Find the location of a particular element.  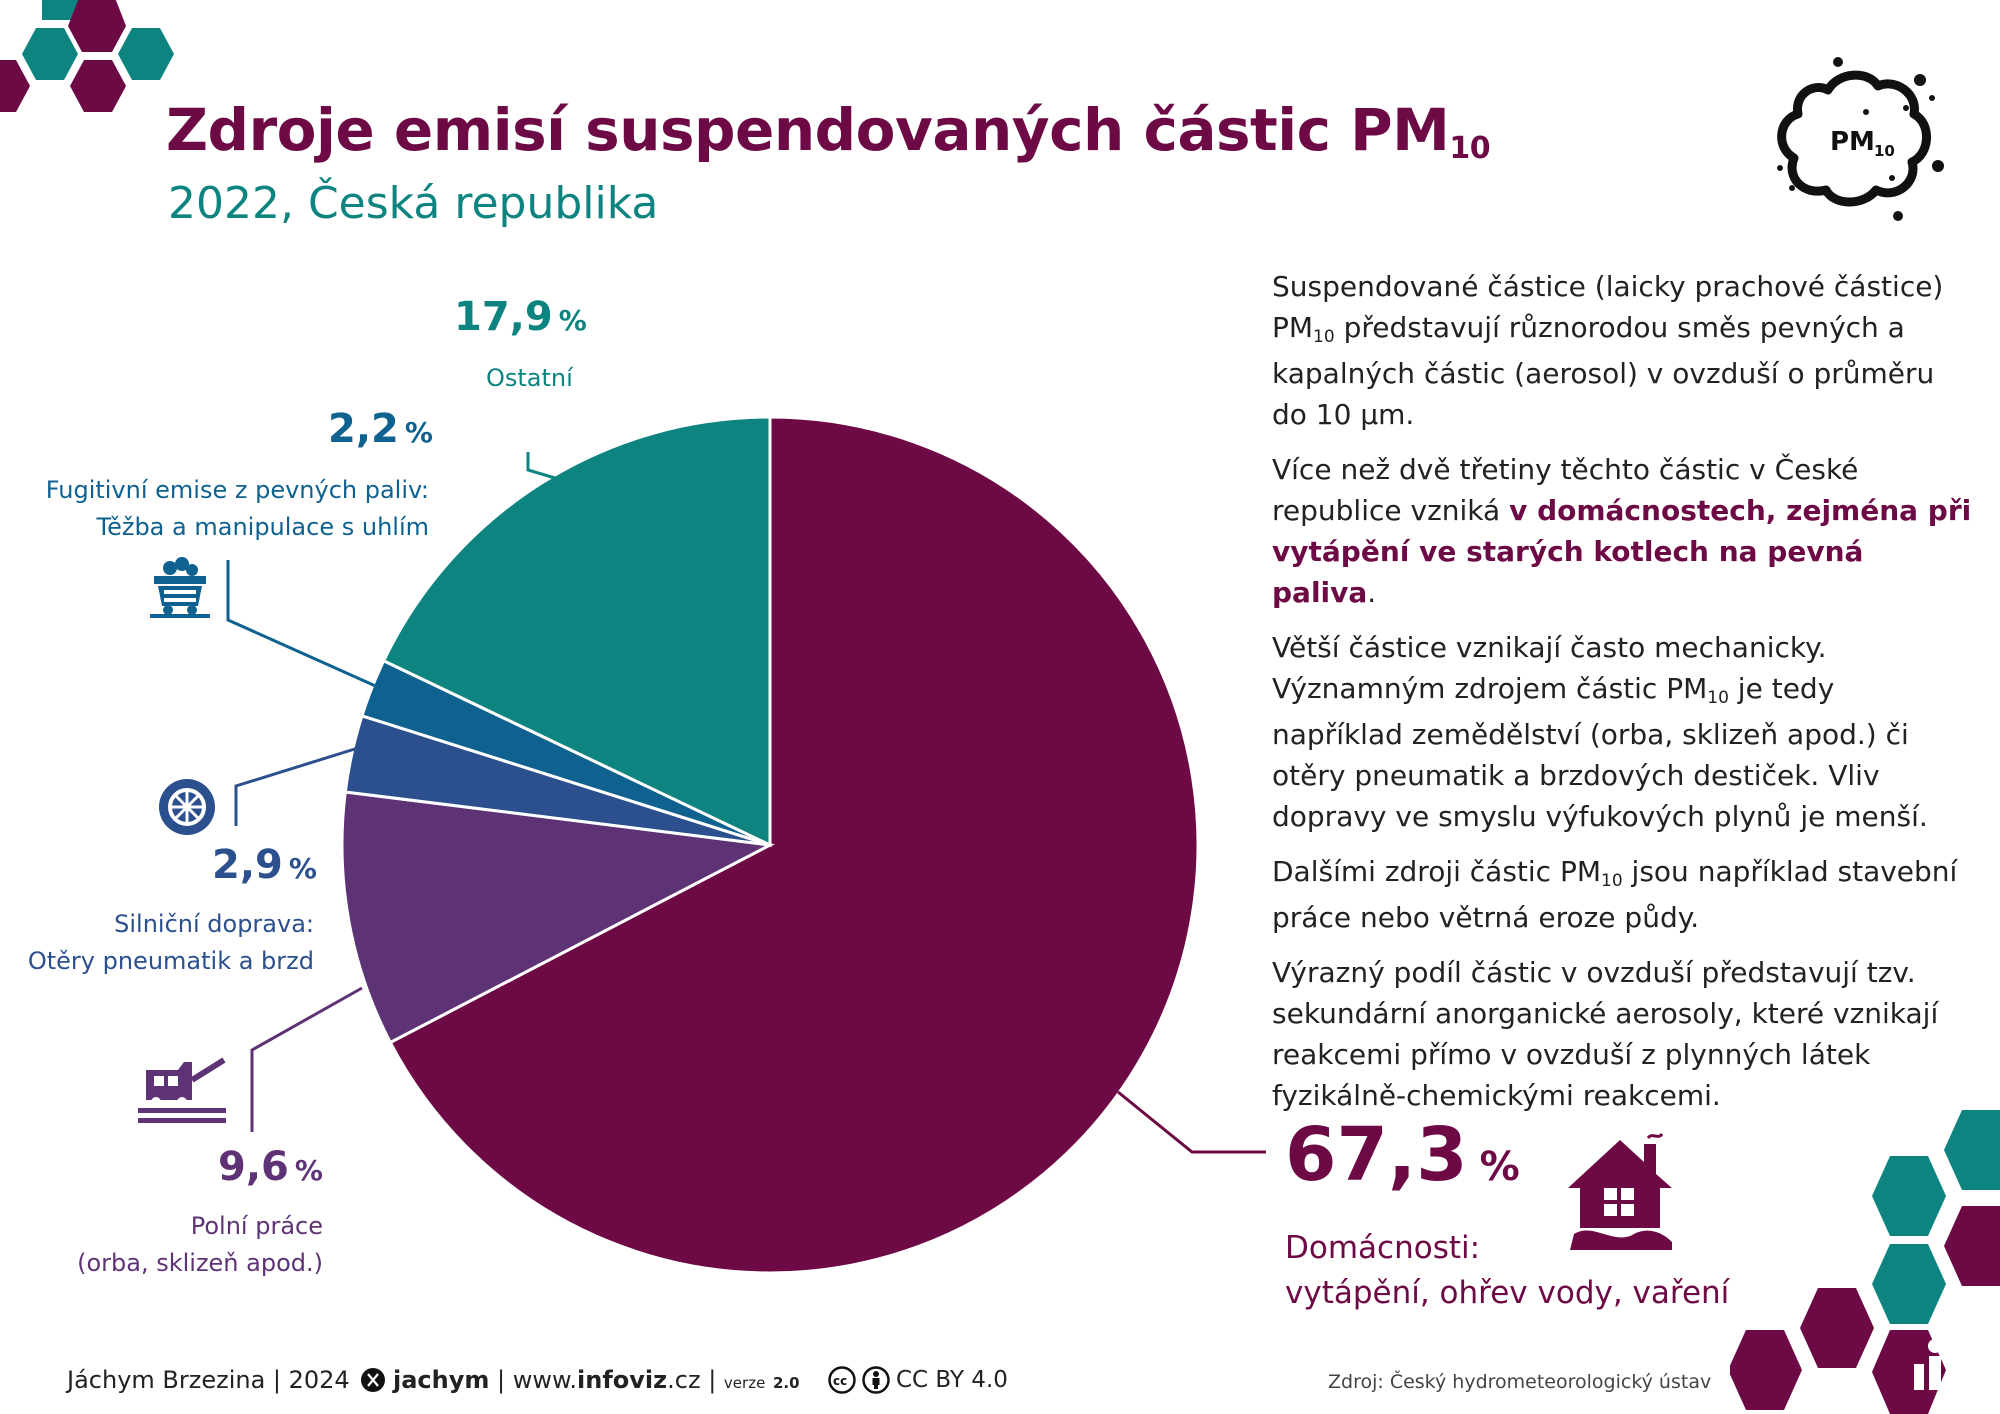

slice-polni-prace is located at coordinates (557, 917).